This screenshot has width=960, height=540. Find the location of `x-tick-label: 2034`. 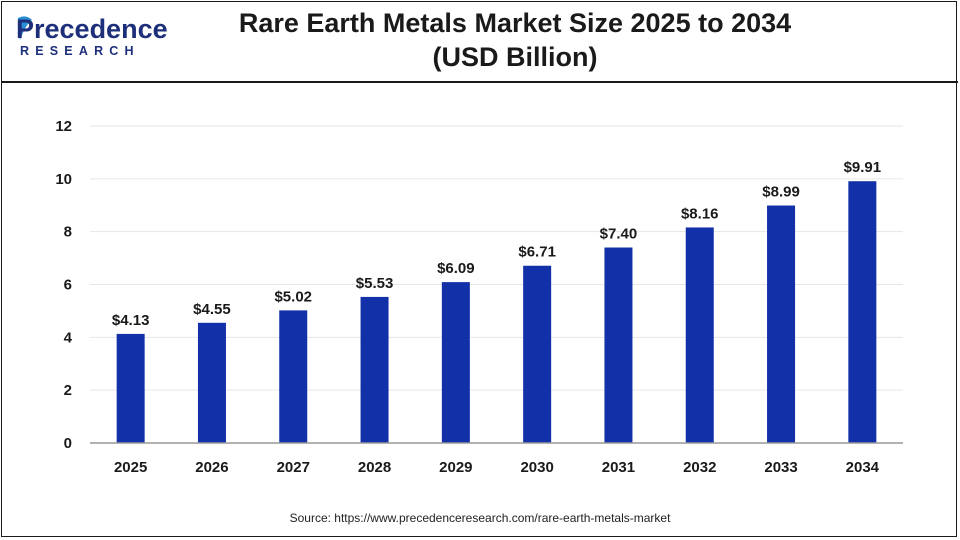

x-tick-label: 2034 is located at coordinates (863, 467).